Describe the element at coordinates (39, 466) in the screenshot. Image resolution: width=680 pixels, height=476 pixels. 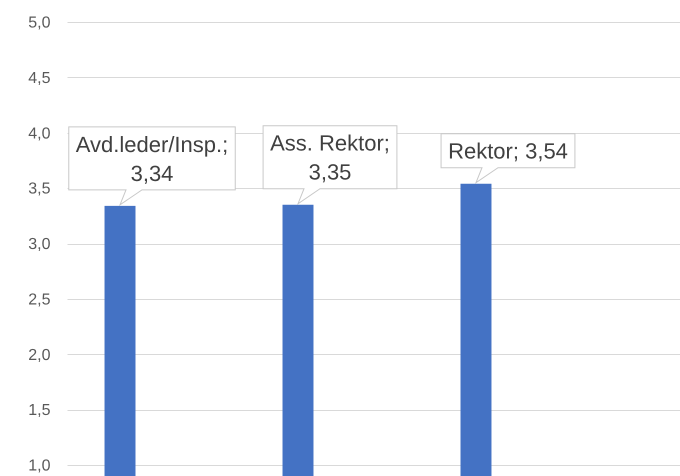
I see `y-tick-label: 1,0` at that location.